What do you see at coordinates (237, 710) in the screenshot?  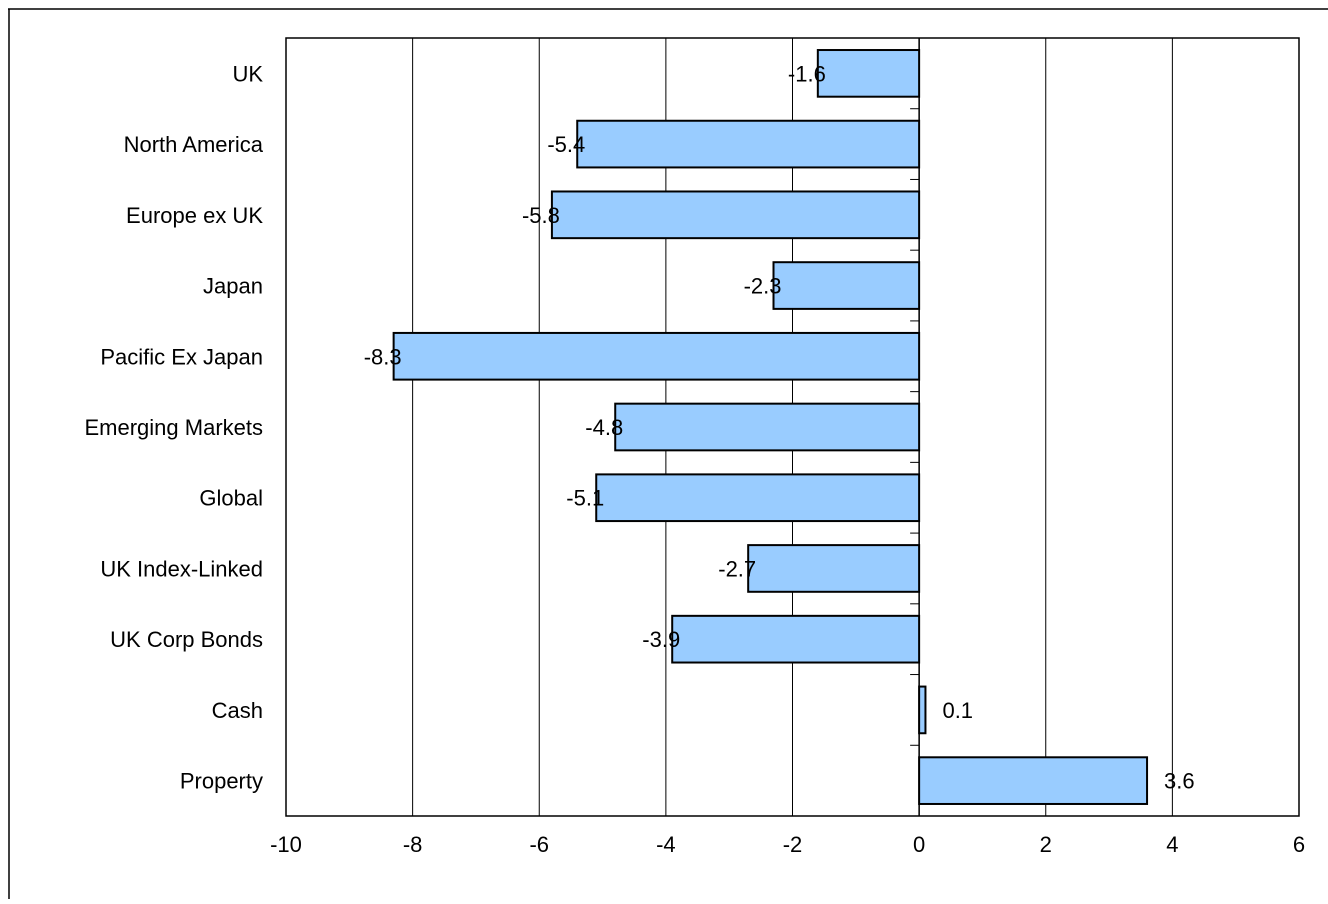 I see `category-label: Cash` at bounding box center [237, 710].